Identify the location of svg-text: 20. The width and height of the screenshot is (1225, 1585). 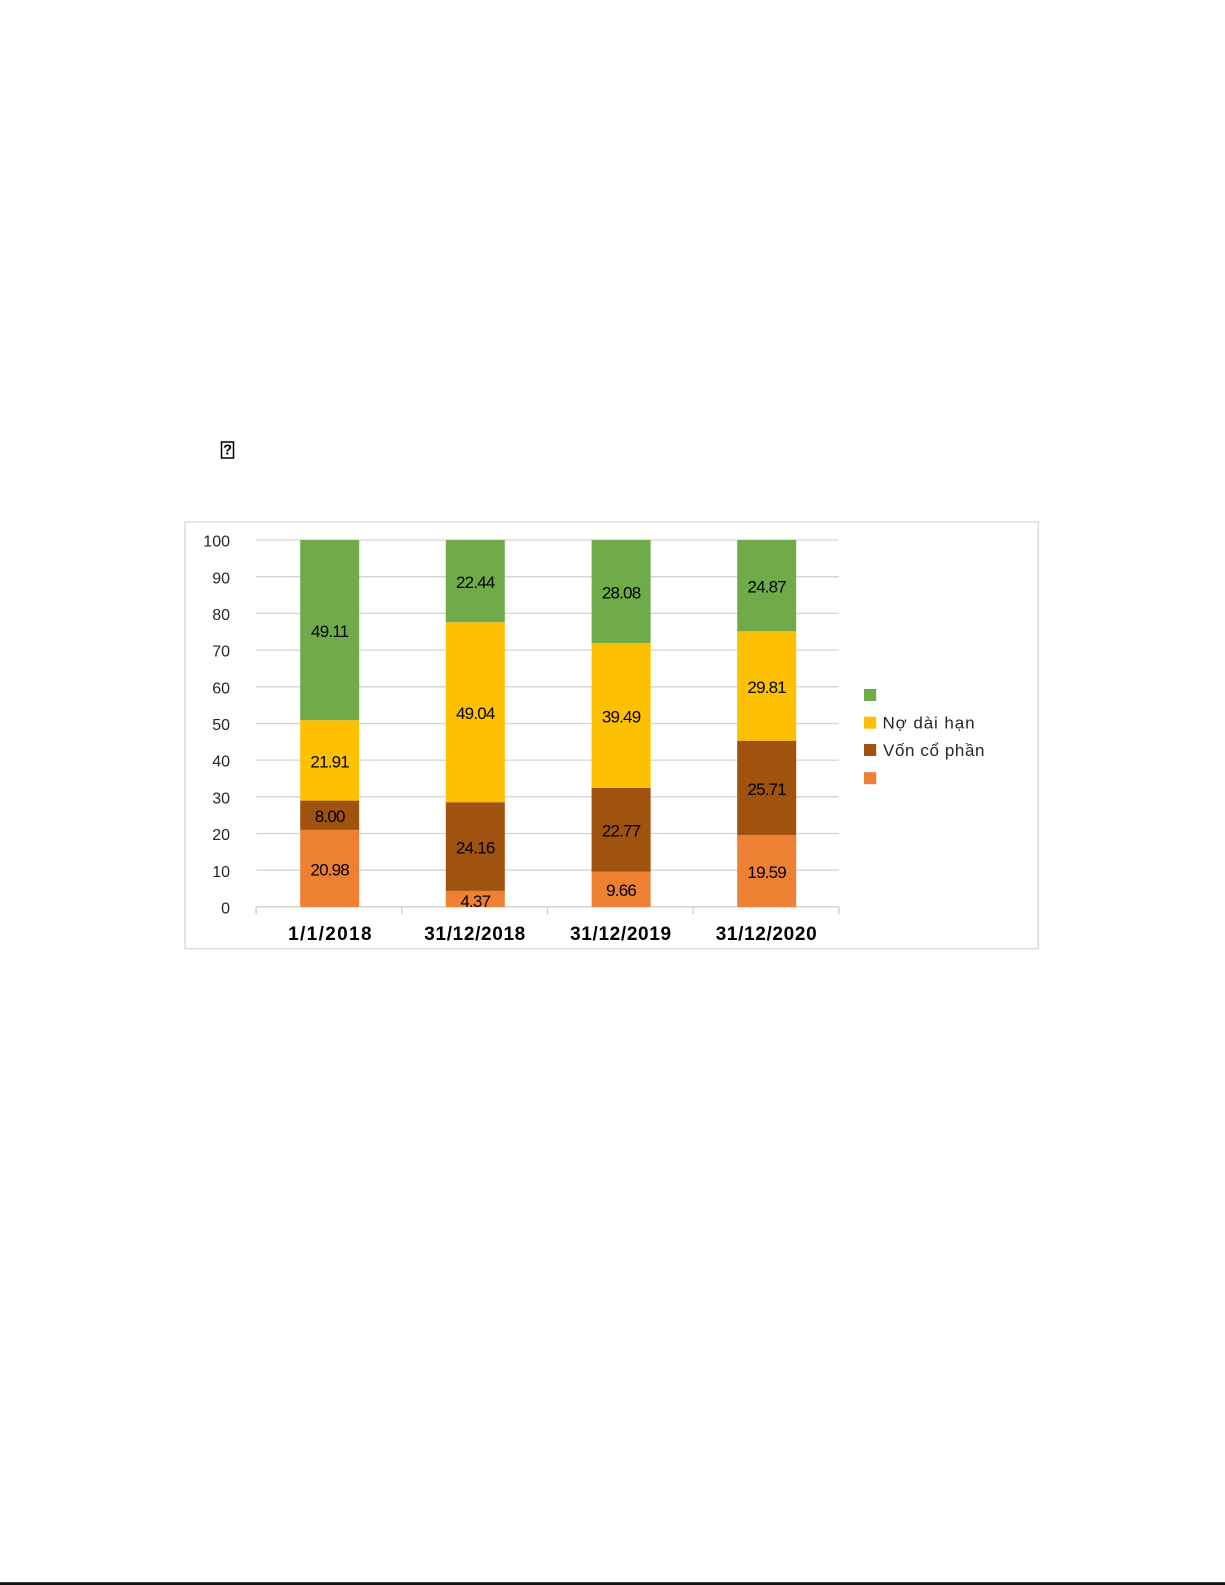
(221, 835).